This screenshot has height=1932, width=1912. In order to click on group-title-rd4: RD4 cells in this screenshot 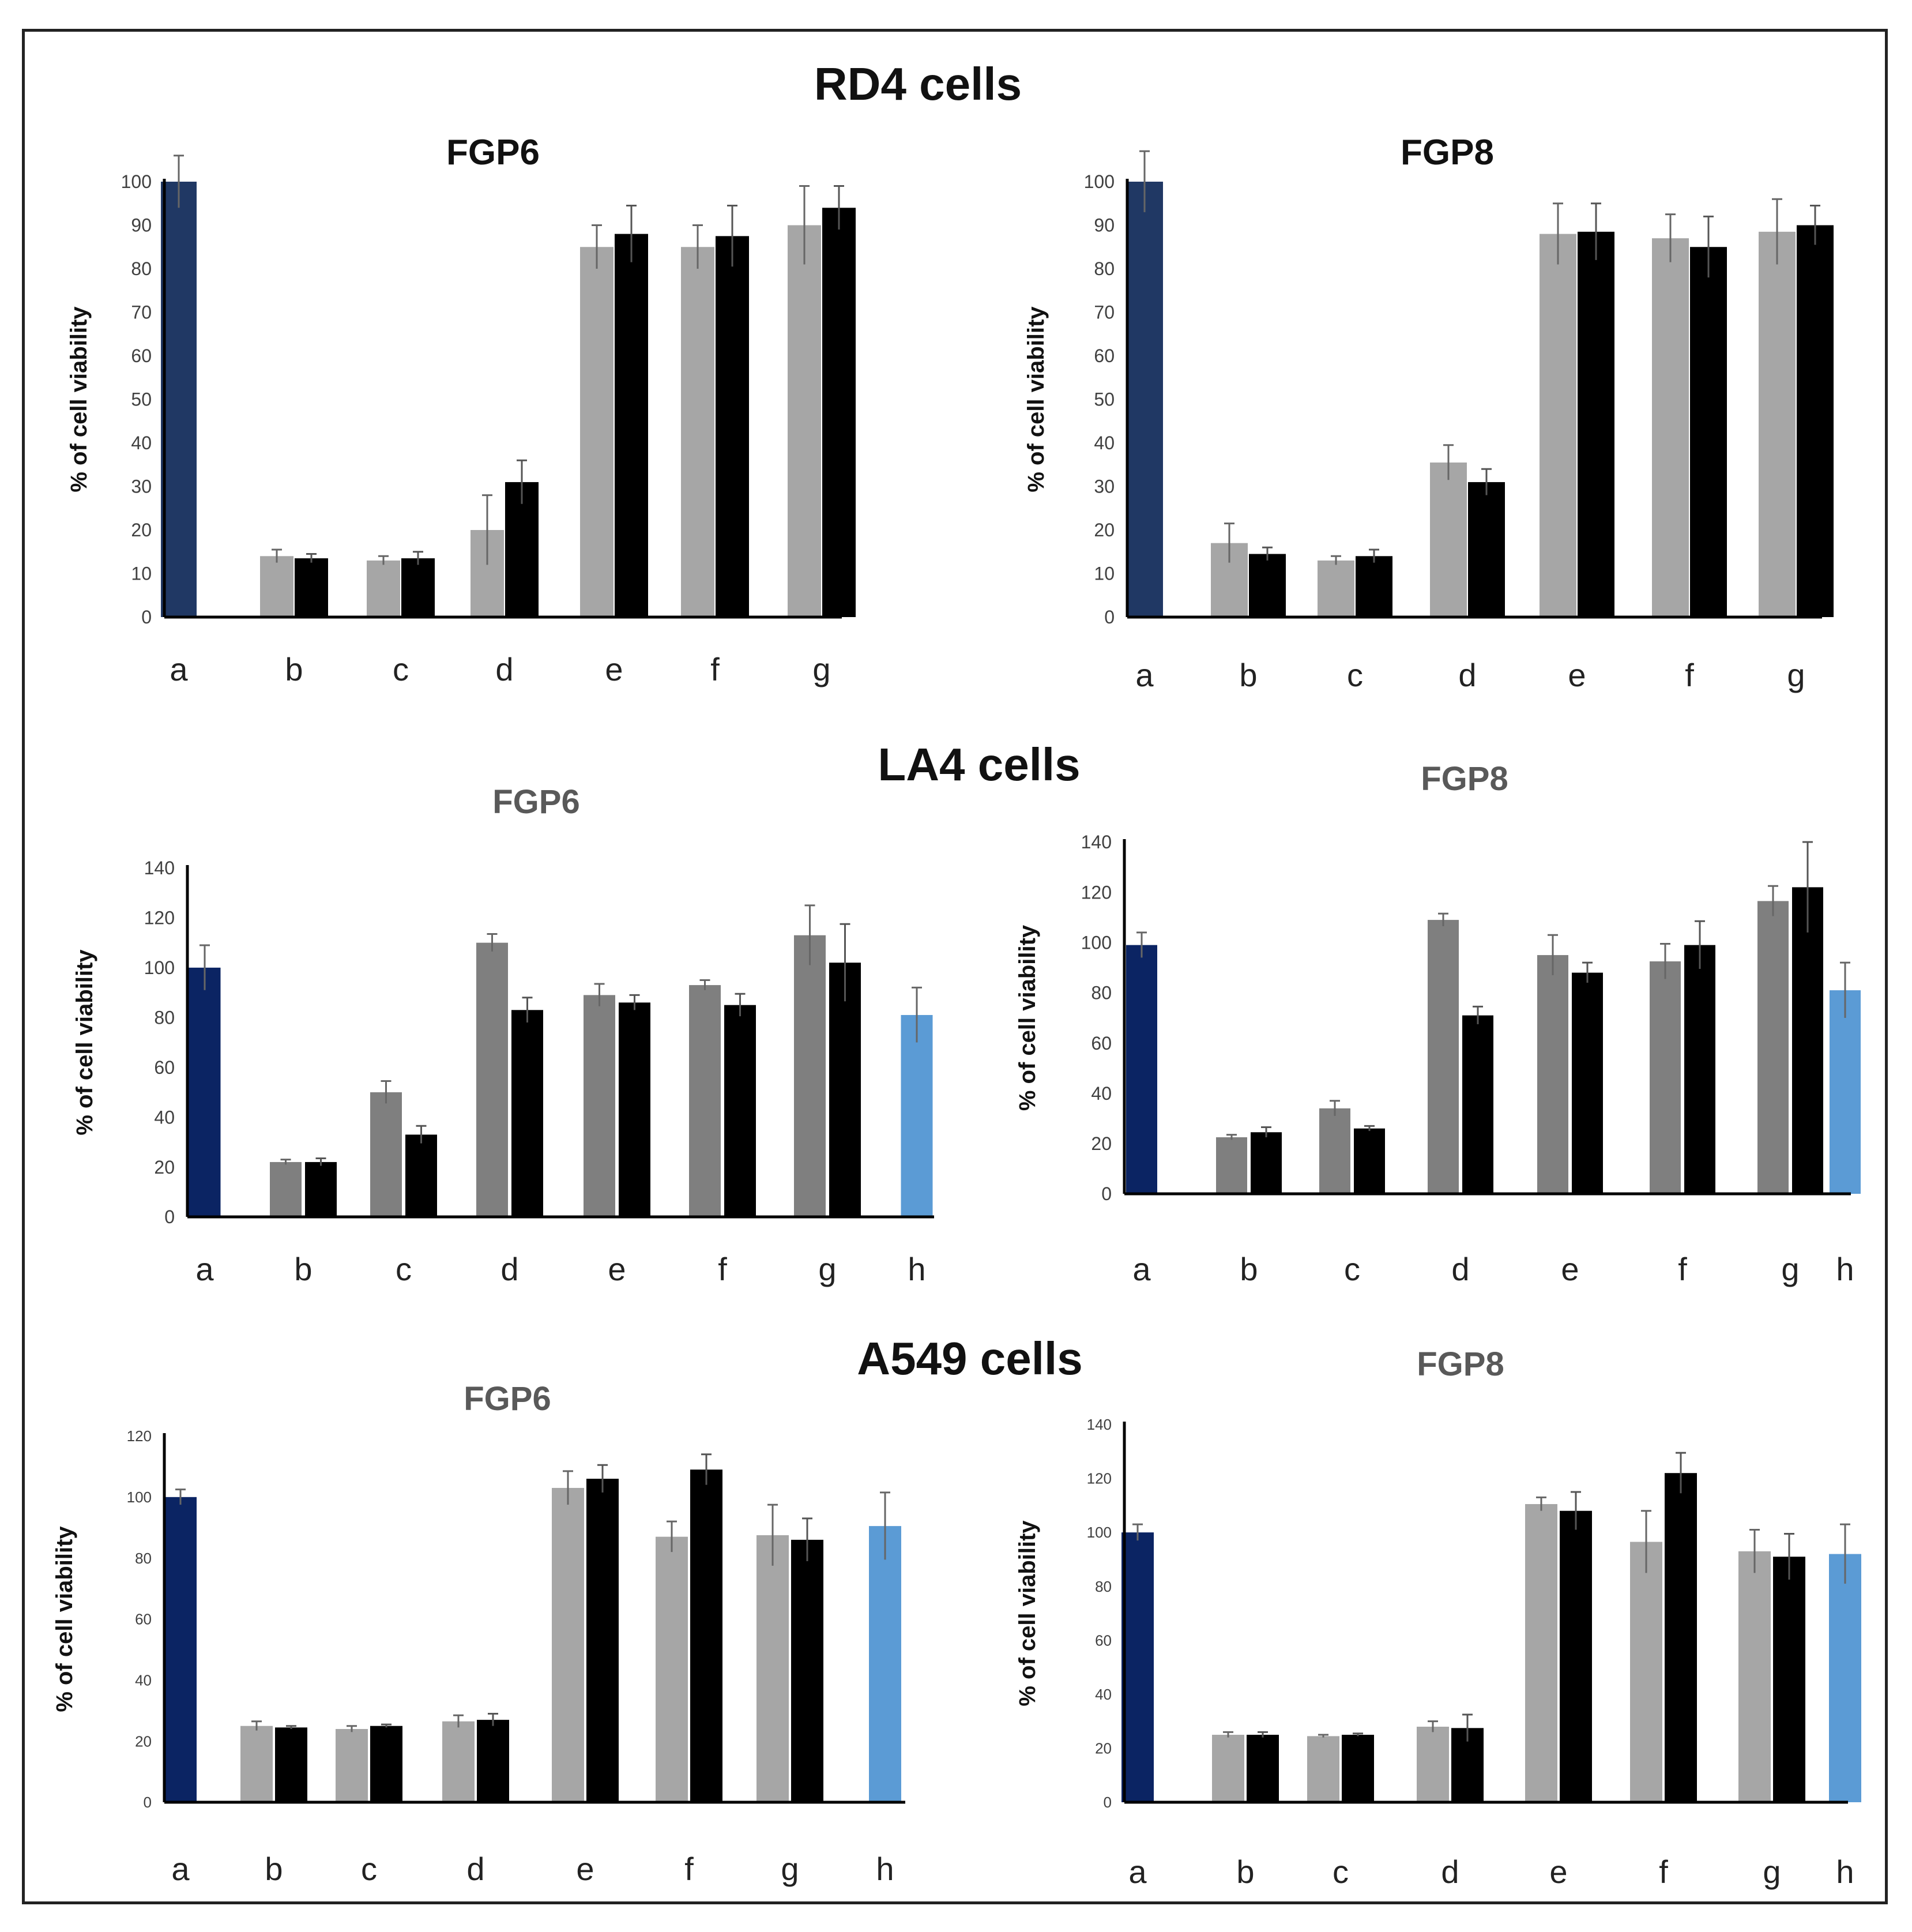, I will do `click(918, 84)`.